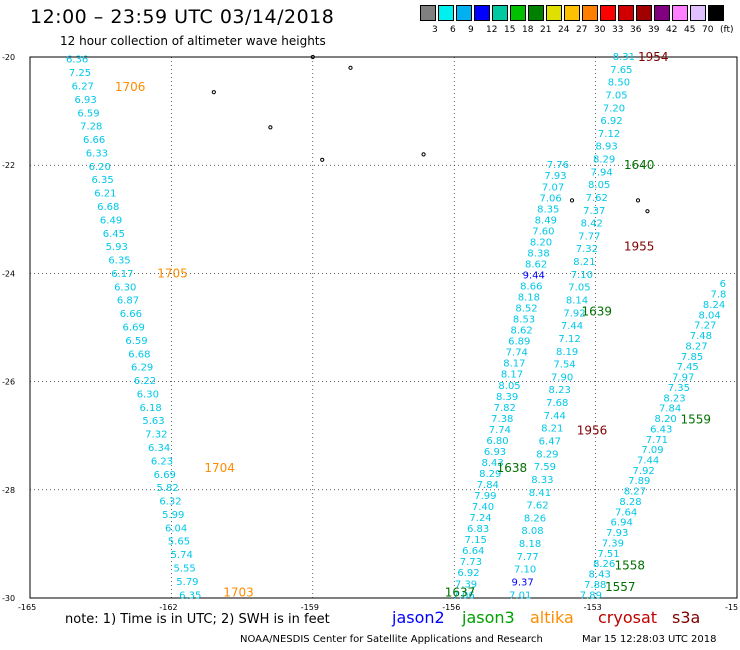 This screenshot has height=650, width=740. Describe the element at coordinates (628, 617) in the screenshot. I see `satellite-cryosat-label: cryosat` at that location.